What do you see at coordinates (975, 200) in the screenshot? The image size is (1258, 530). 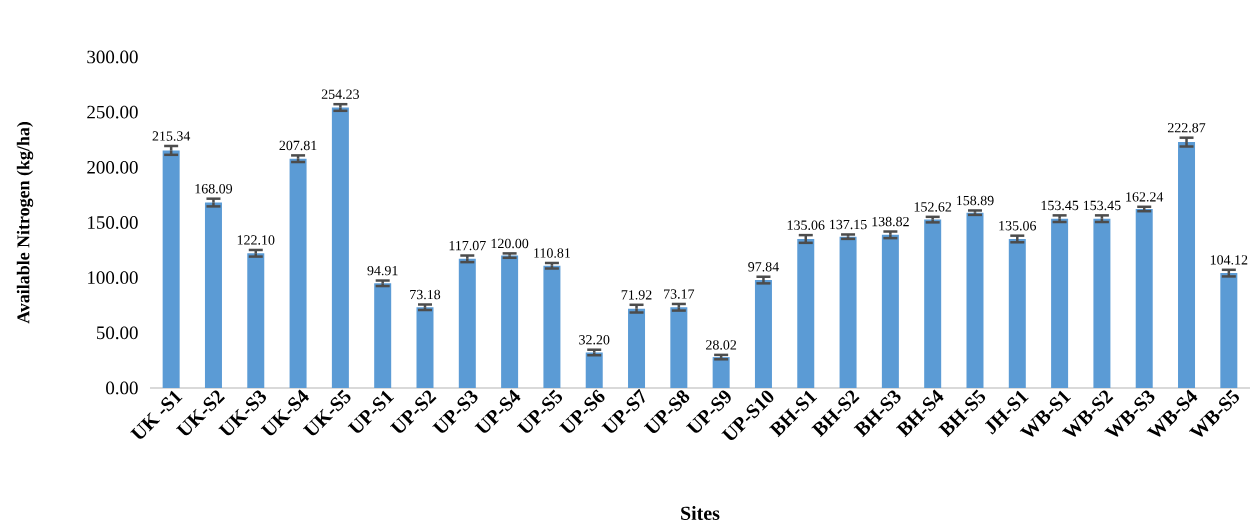 I see `data-label: 158.89` at bounding box center [975, 200].